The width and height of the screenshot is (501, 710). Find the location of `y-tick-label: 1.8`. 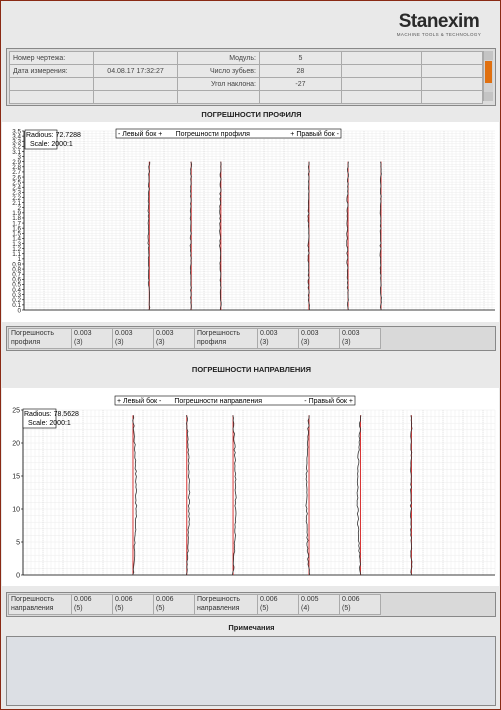

y-tick-label: 1.8 is located at coordinates (16, 218).